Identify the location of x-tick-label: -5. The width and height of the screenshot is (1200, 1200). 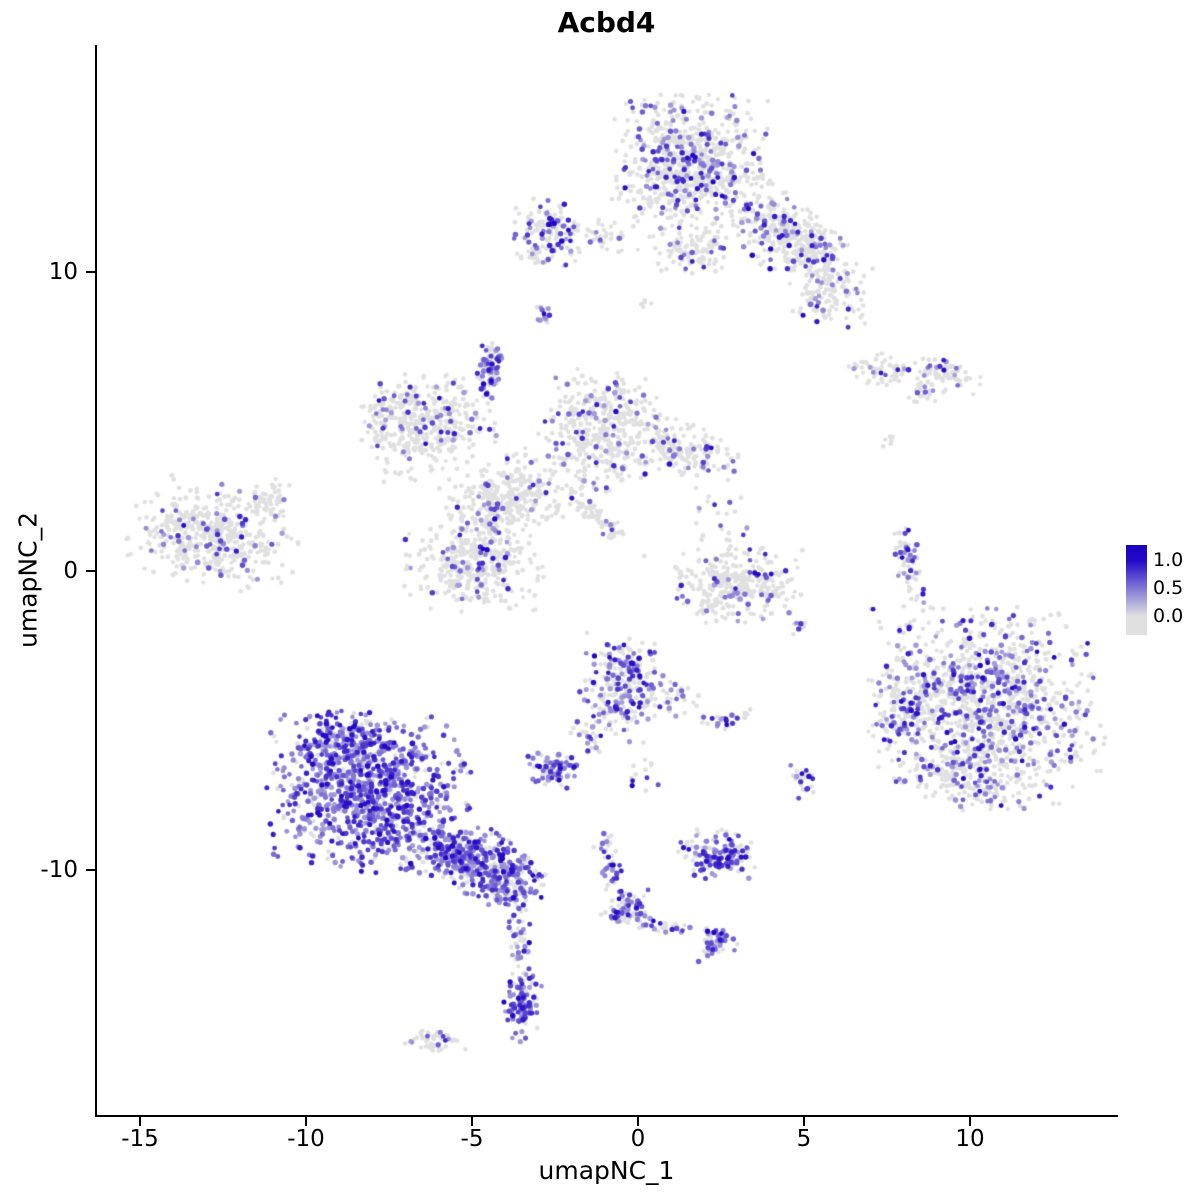
(472, 1139).